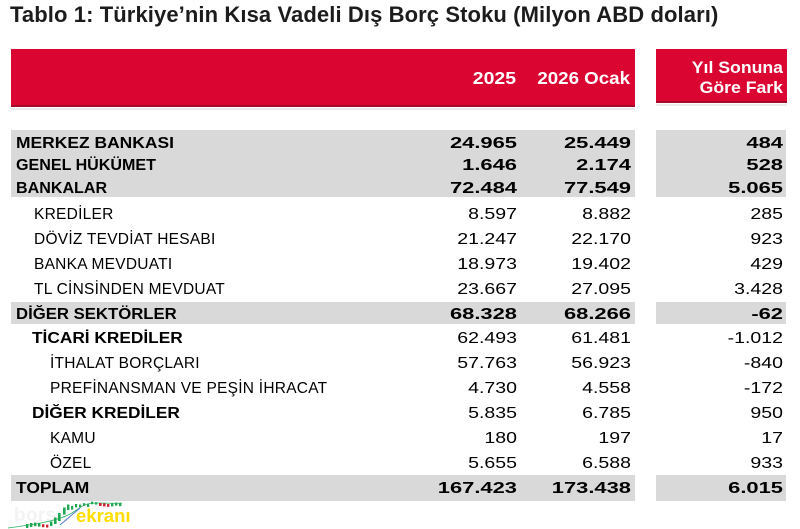  What do you see at coordinates (40, 515) in the screenshot?
I see `svg-text: borsa` at bounding box center [40, 515].